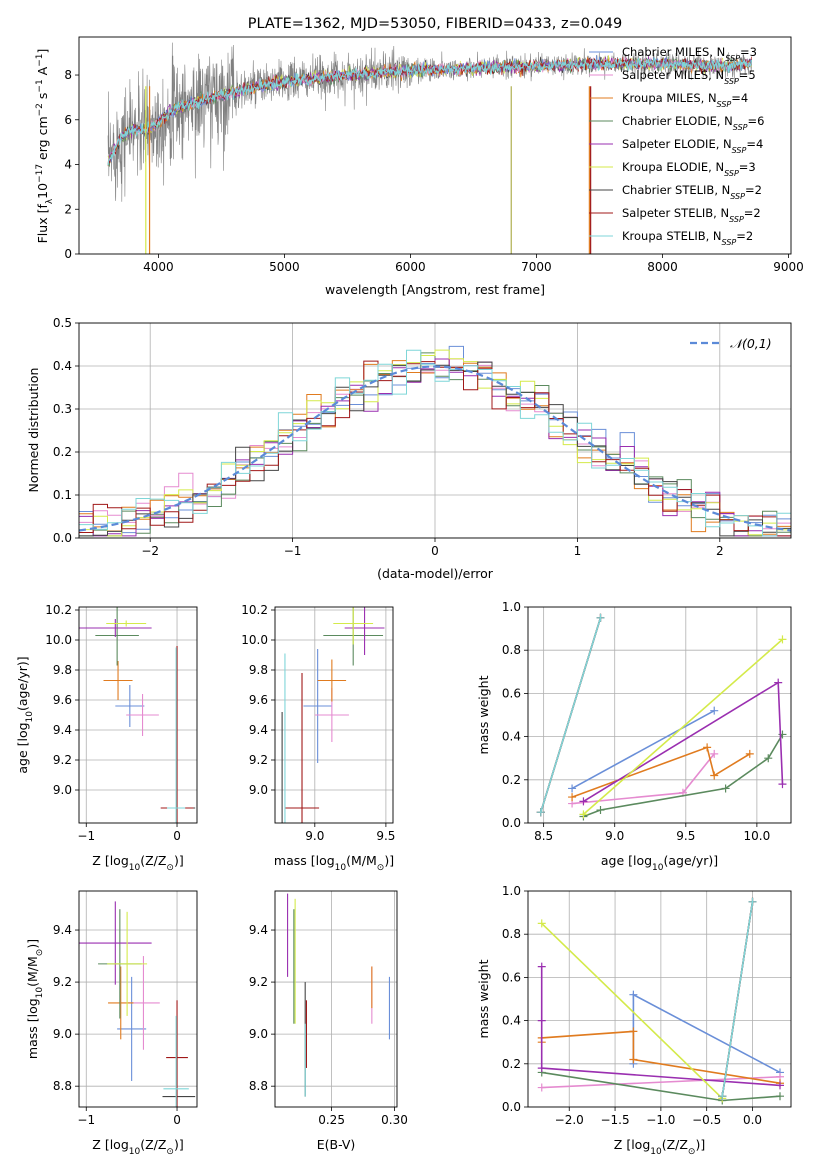  What do you see at coordinates (32, 944) in the screenshot?
I see `y-axis-label-part: )]` at bounding box center [32, 944].